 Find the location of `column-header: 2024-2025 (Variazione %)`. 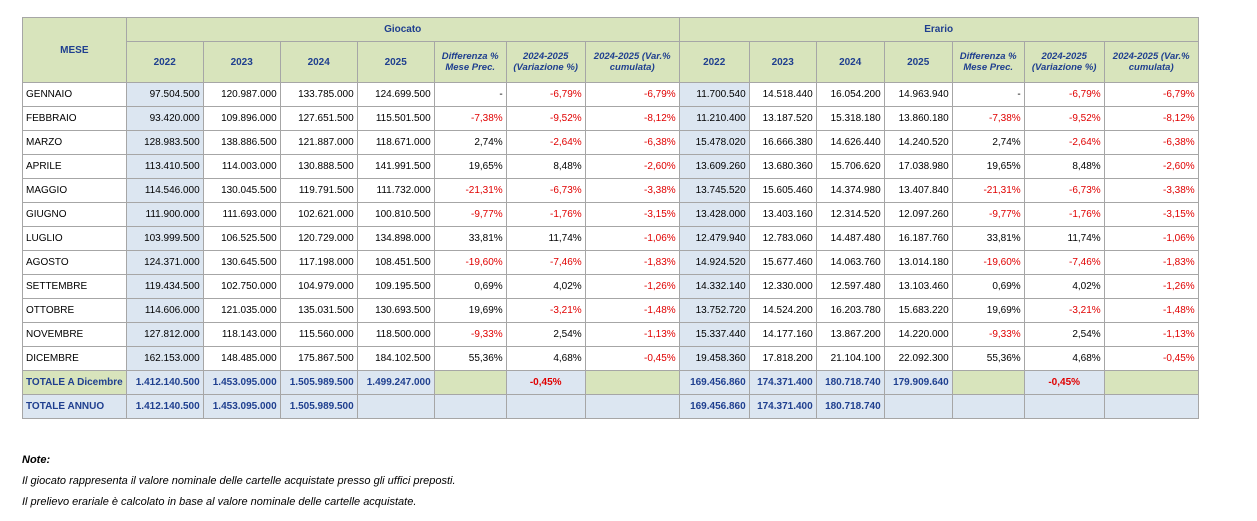

column-header: 2024-2025 (Variazione %) is located at coordinates (1064, 62).